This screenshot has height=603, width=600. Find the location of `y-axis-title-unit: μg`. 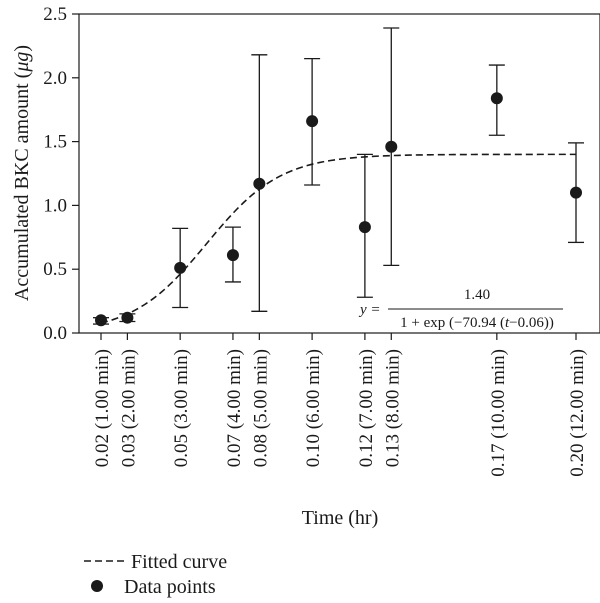

y-axis-title-unit: μg is located at coordinates (22, 62).